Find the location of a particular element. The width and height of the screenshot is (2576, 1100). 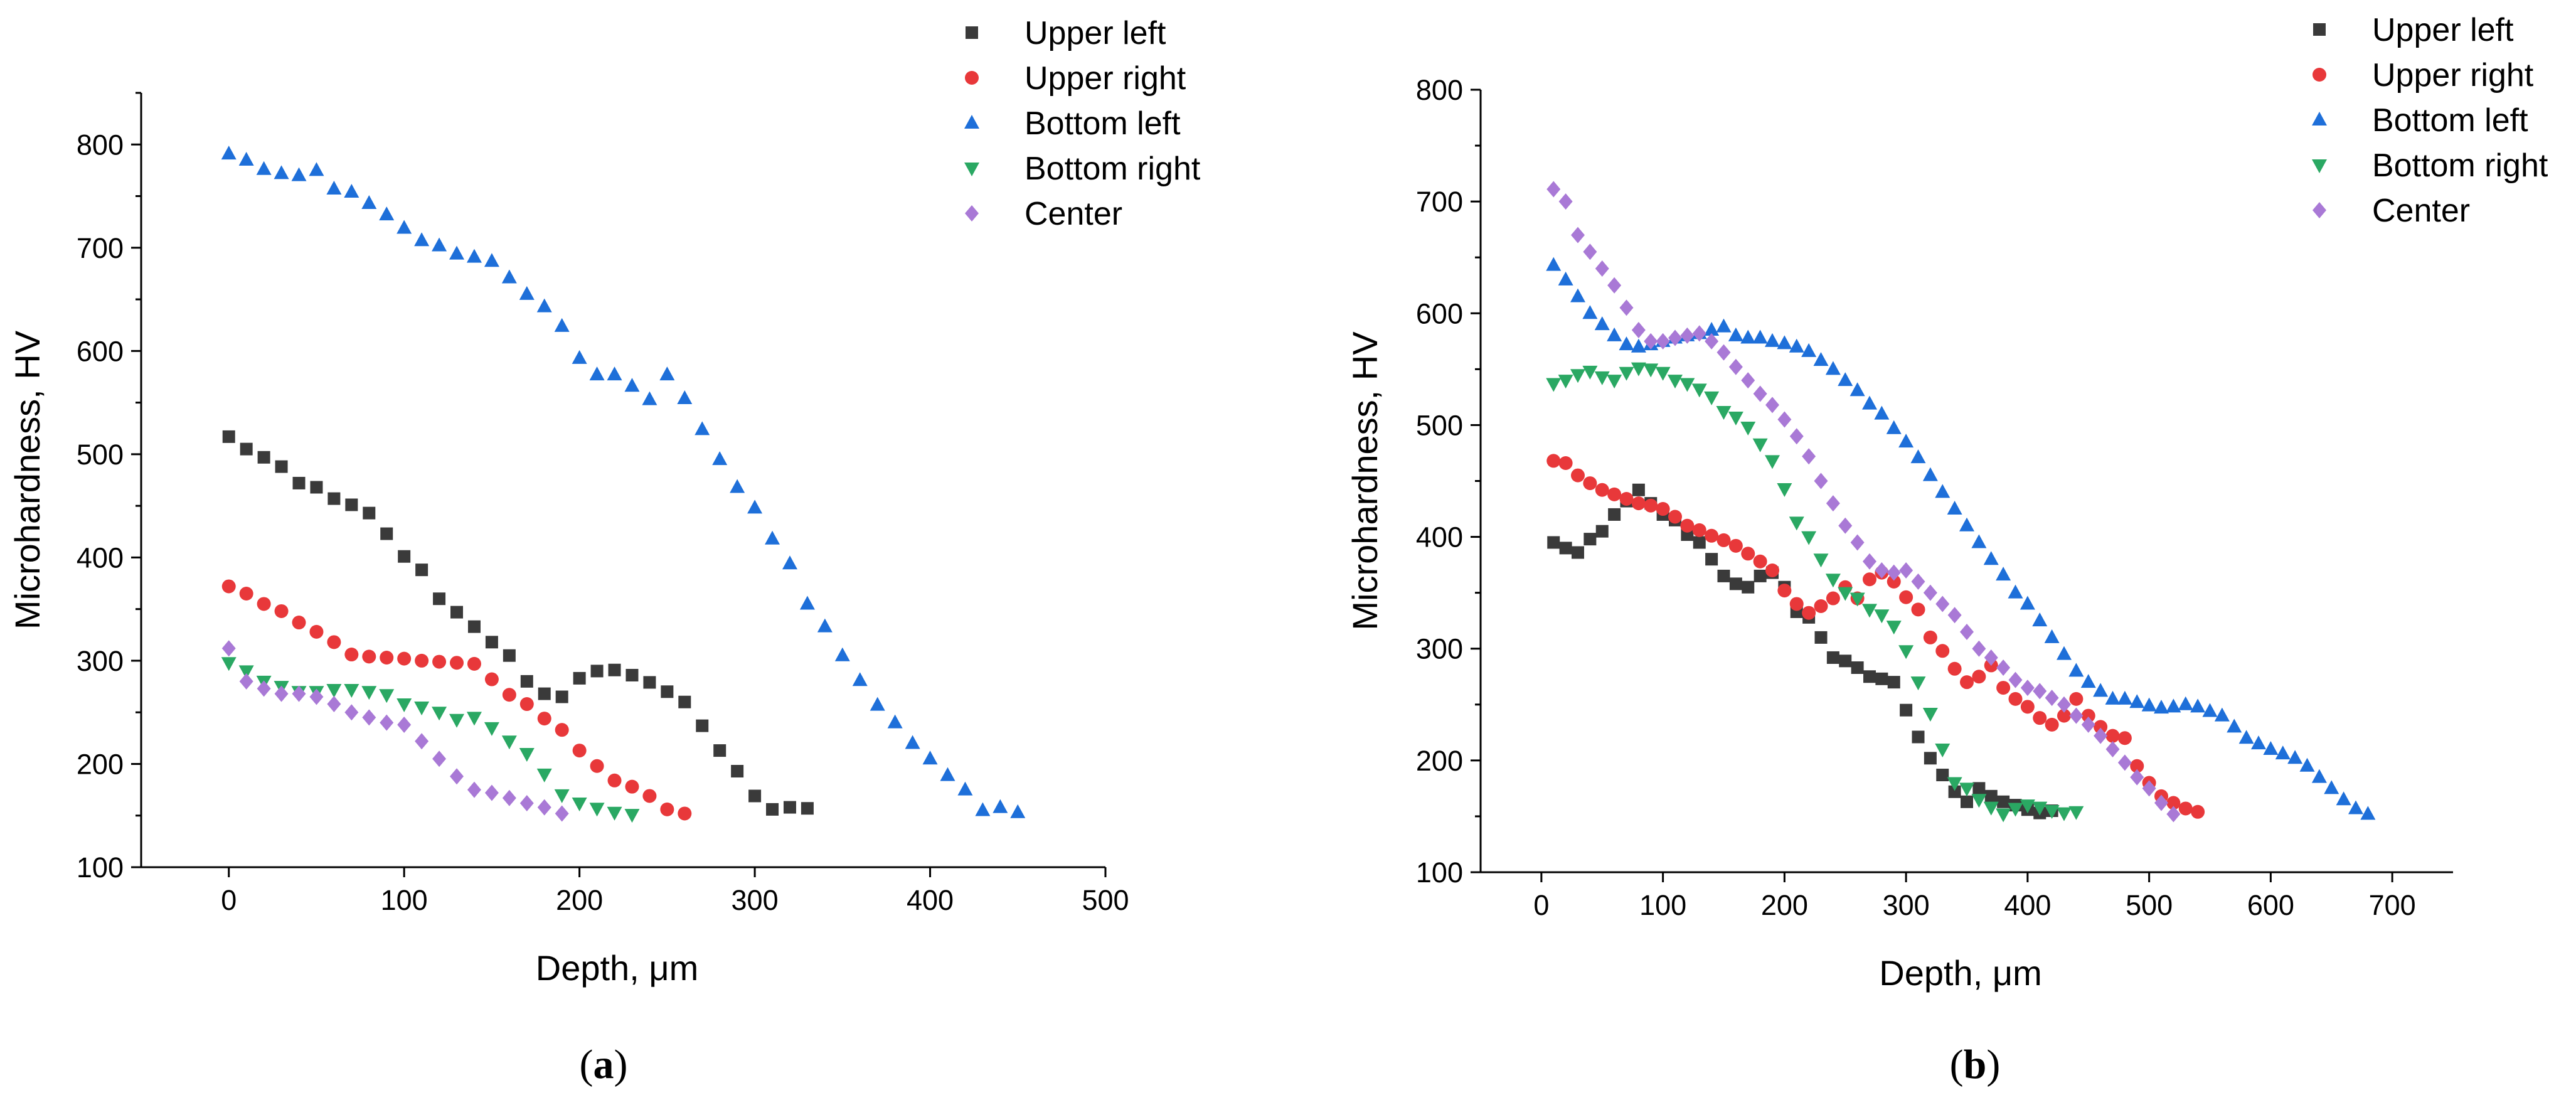

y-axis-title: Microhardness, HV is located at coordinates (28, 480).